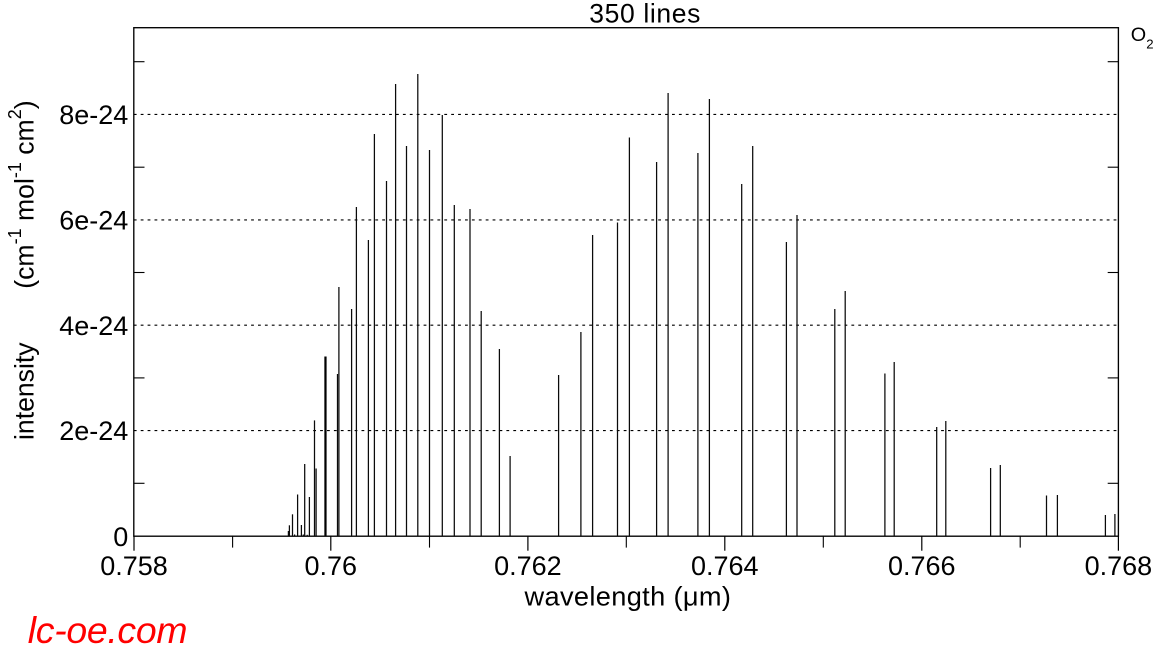 Image resolution: width=1170 pixels, height=666 pixels. I want to click on svg-text: wavelength (μm), so click(628, 595).